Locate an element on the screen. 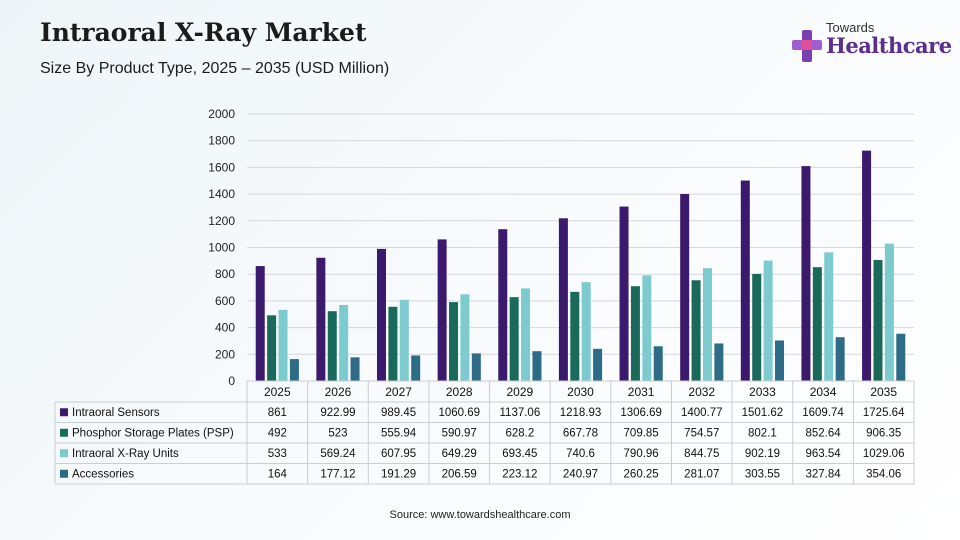 The height and width of the screenshot is (540, 960). data-label: 667.78 is located at coordinates (580, 434).